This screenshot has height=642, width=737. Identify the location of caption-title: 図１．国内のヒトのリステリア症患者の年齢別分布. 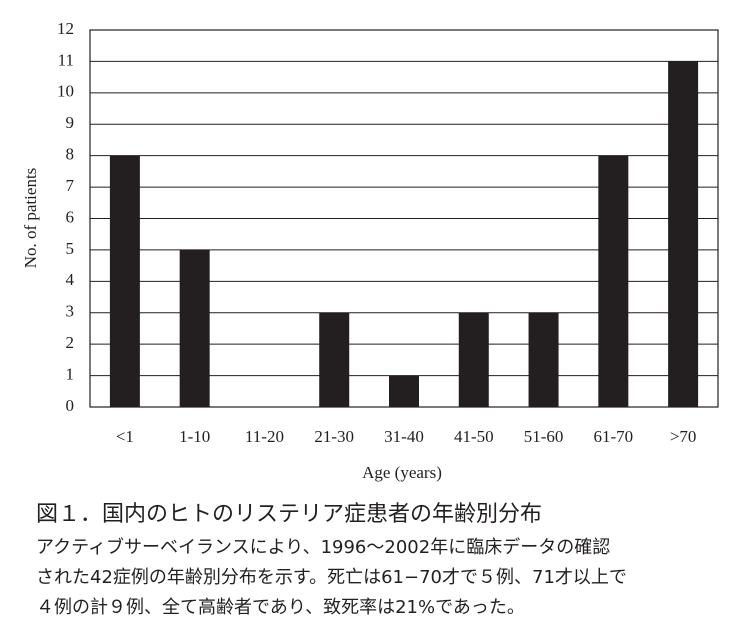
(289, 514).